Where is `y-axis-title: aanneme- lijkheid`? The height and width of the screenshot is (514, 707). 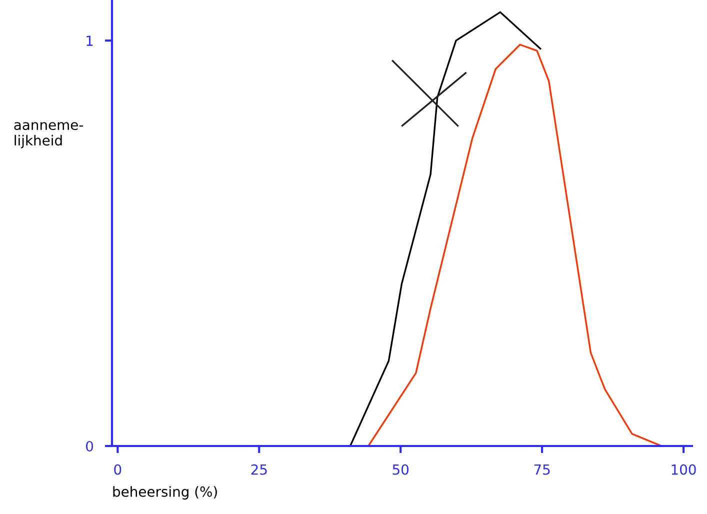
y-axis-title: aanneme- lijkheid is located at coordinates (48, 135).